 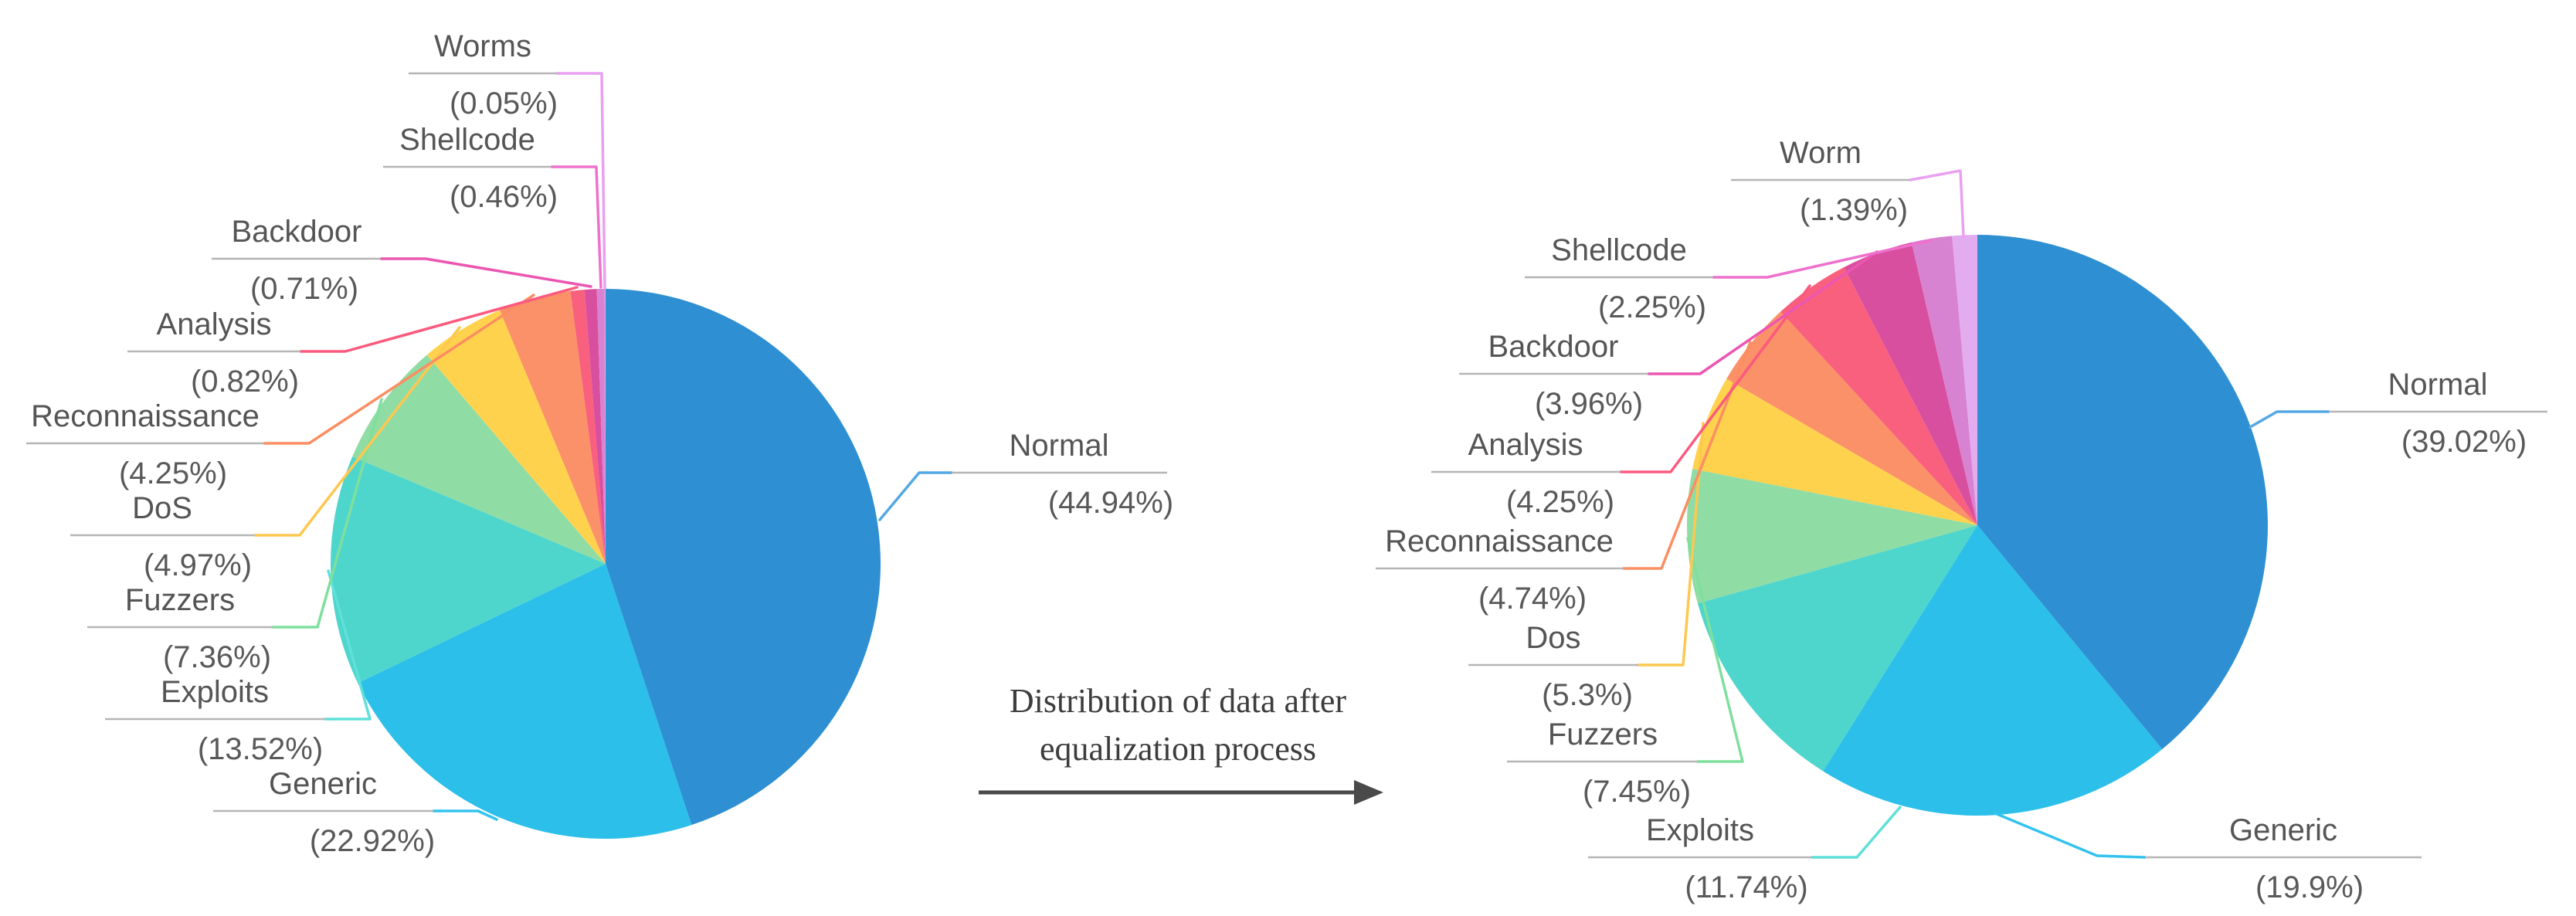 What do you see at coordinates (198, 565) in the screenshot?
I see `percent-label-dos: (4.97%)` at bounding box center [198, 565].